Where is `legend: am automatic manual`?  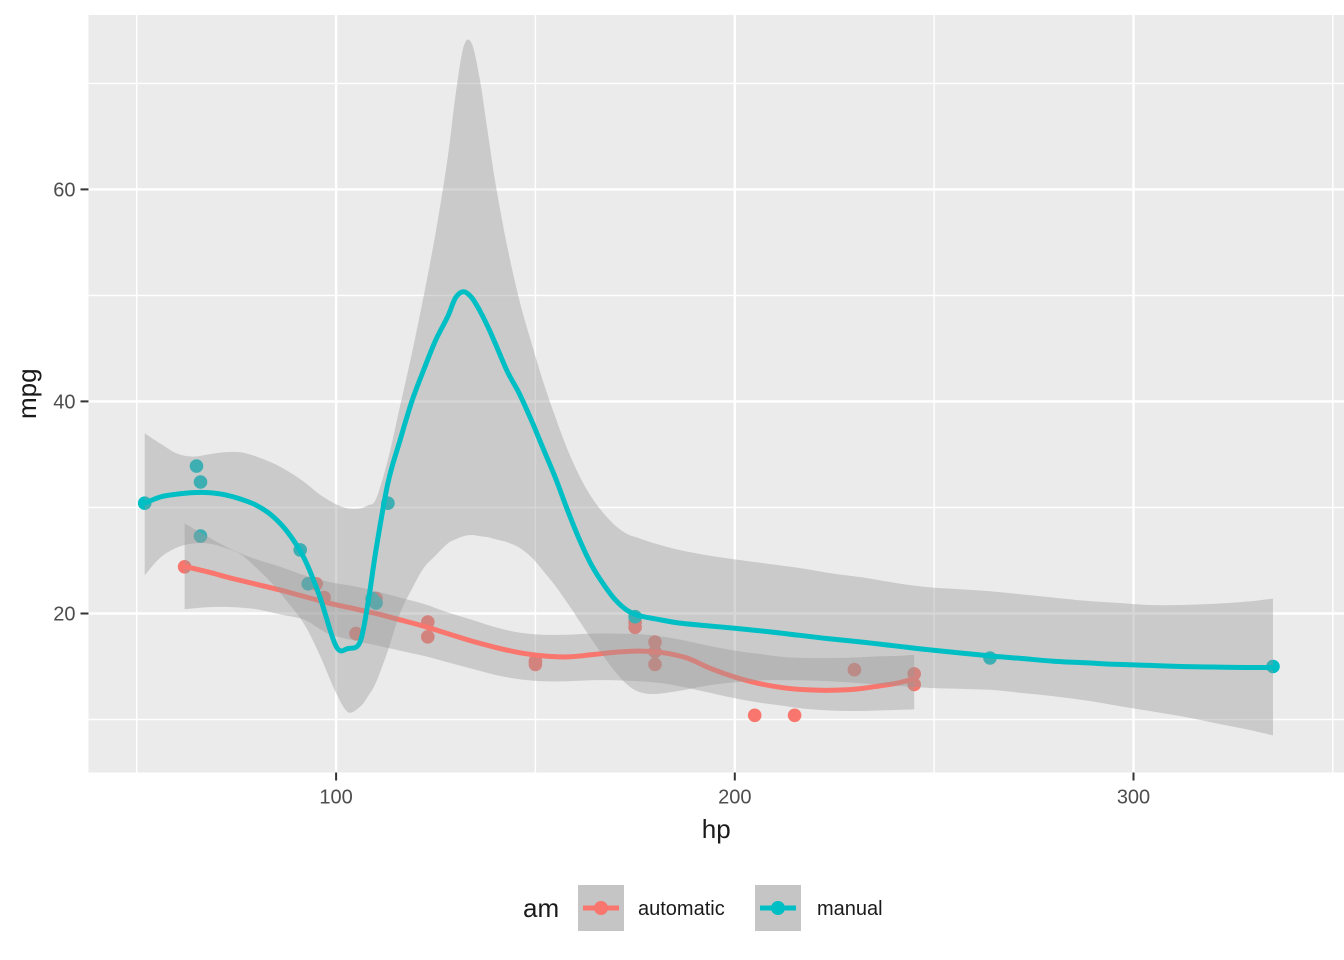 legend: am automatic manual is located at coordinates (703, 908).